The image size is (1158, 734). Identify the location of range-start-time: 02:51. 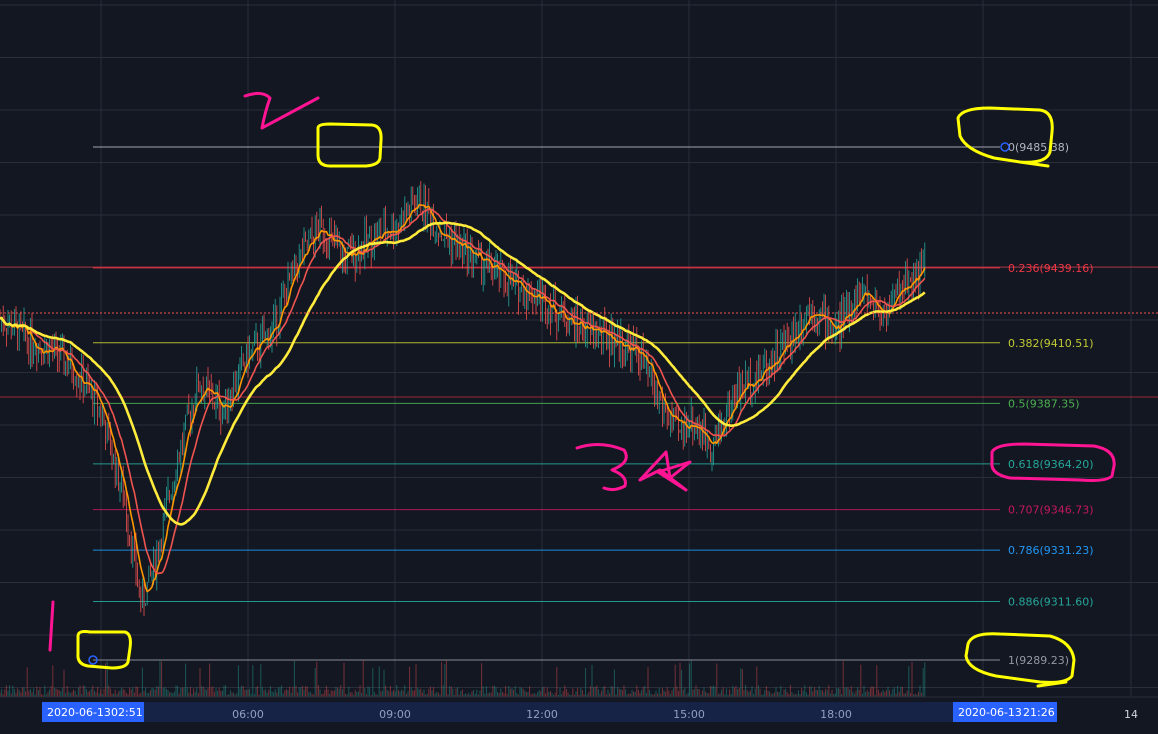
(127, 712).